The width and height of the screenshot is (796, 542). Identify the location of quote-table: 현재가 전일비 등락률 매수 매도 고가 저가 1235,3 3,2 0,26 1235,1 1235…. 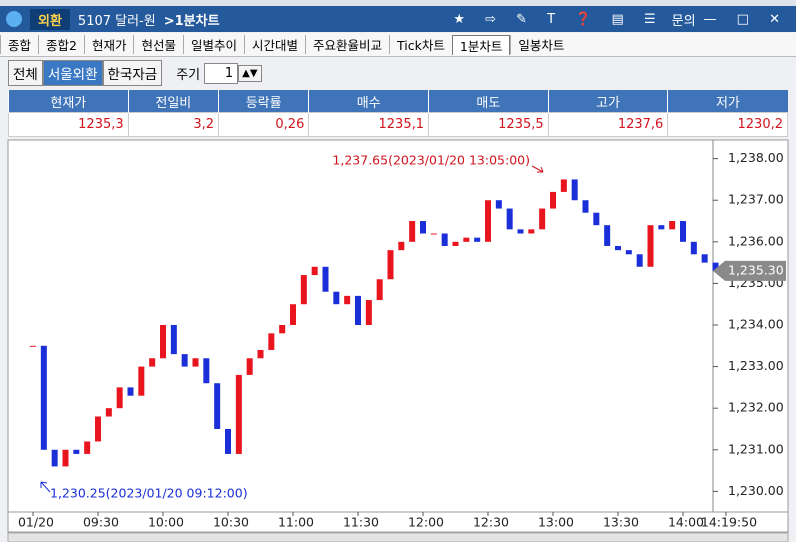
(398, 113).